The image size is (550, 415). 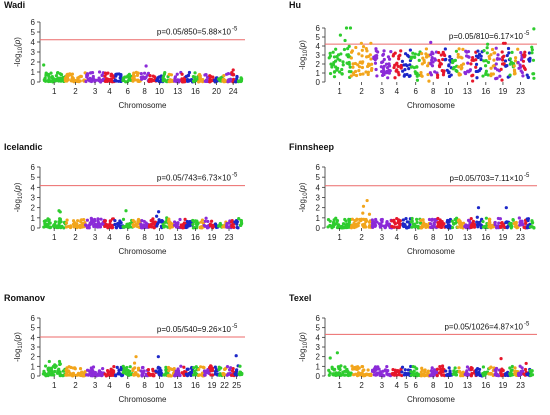 I want to click on panel-title: Texel, so click(x=300, y=298).